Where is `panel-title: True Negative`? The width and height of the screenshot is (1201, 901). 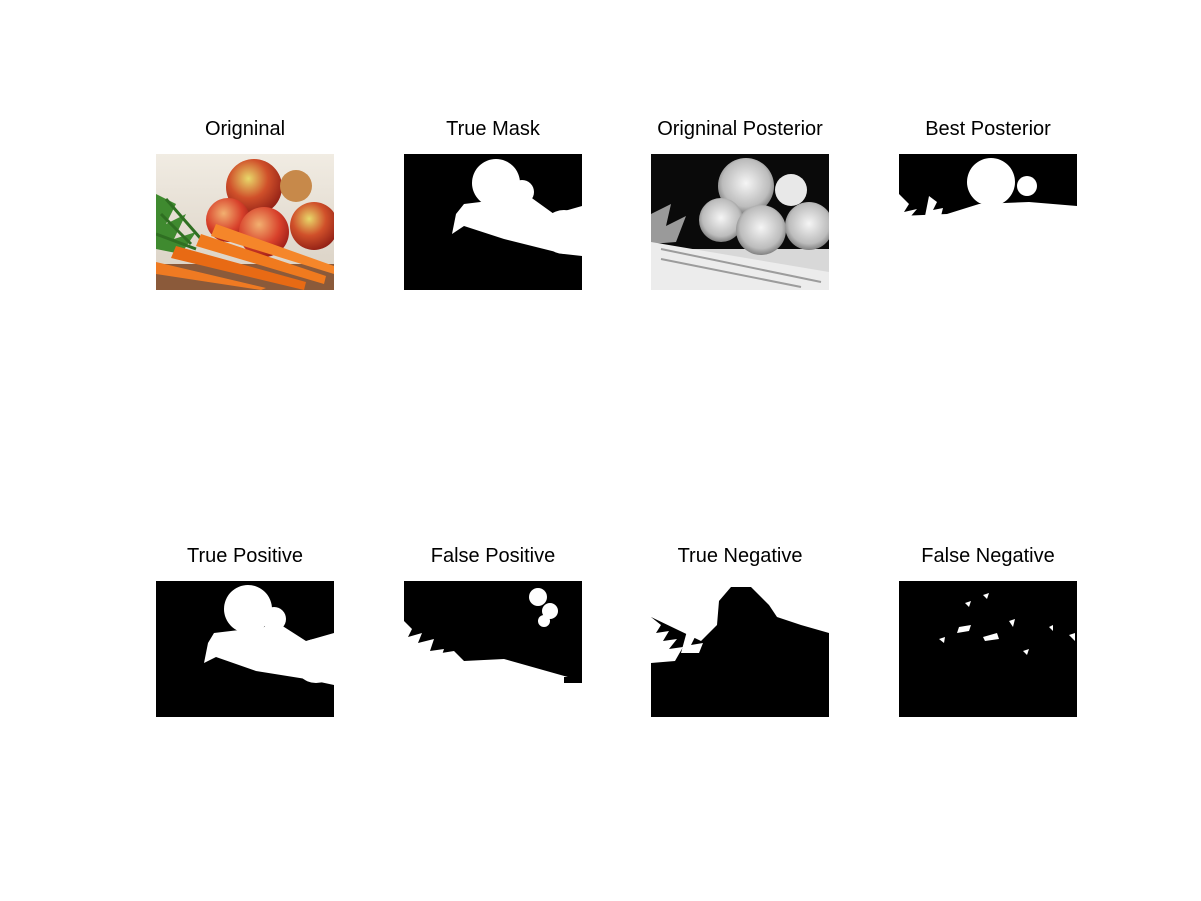 panel-title: True Negative is located at coordinates (740, 556).